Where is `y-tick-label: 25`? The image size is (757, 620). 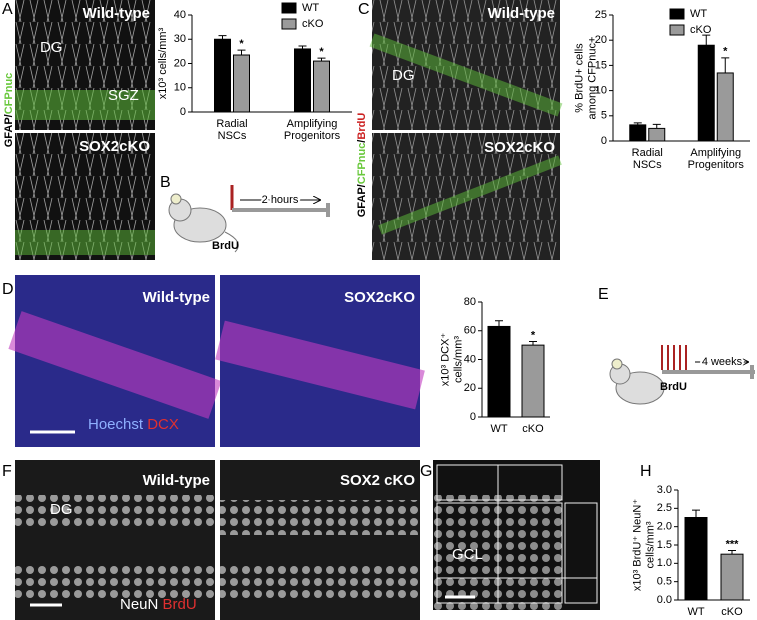 y-tick-label: 25 is located at coordinates (601, 15).